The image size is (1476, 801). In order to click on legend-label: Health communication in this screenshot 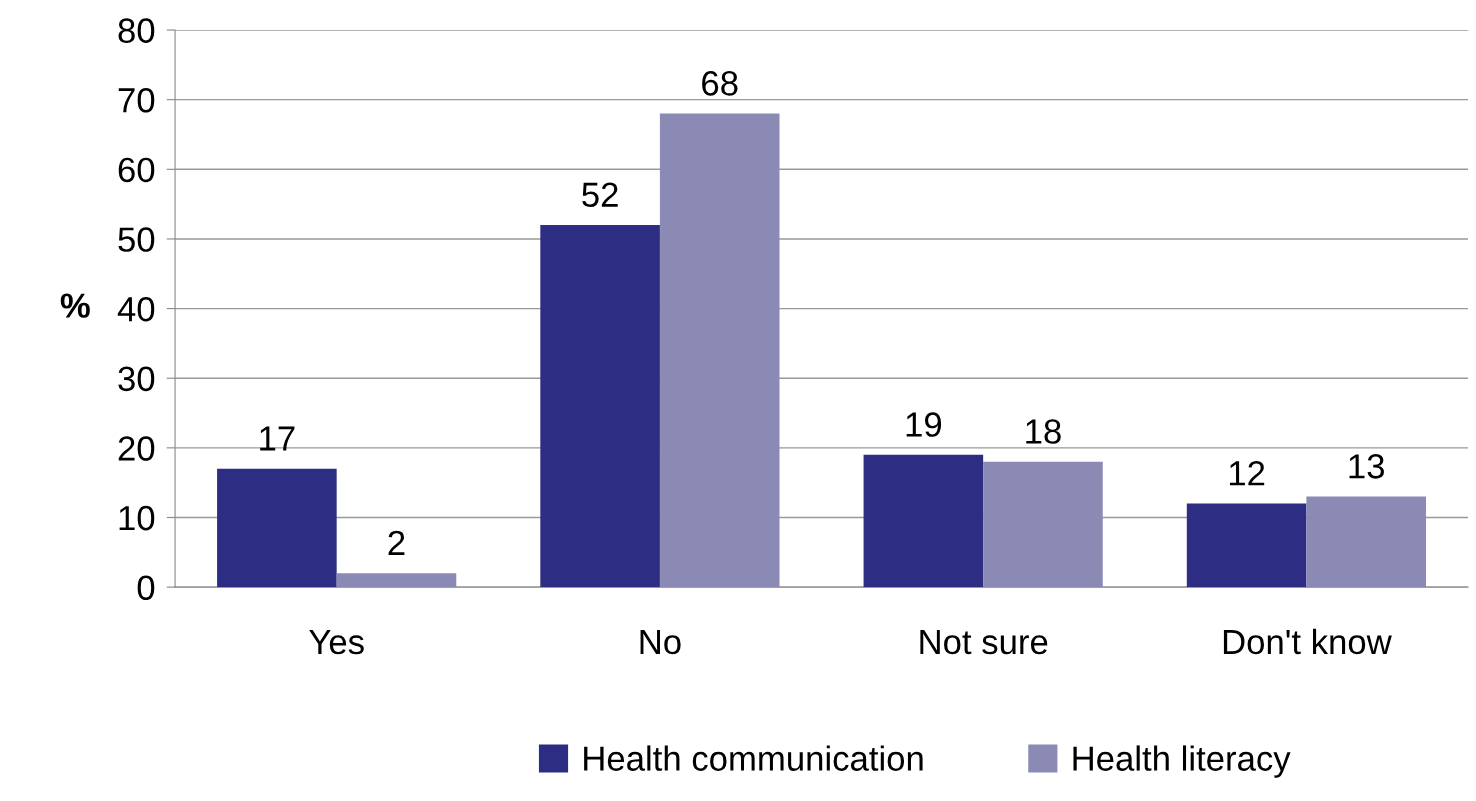, I will do `click(753, 758)`.